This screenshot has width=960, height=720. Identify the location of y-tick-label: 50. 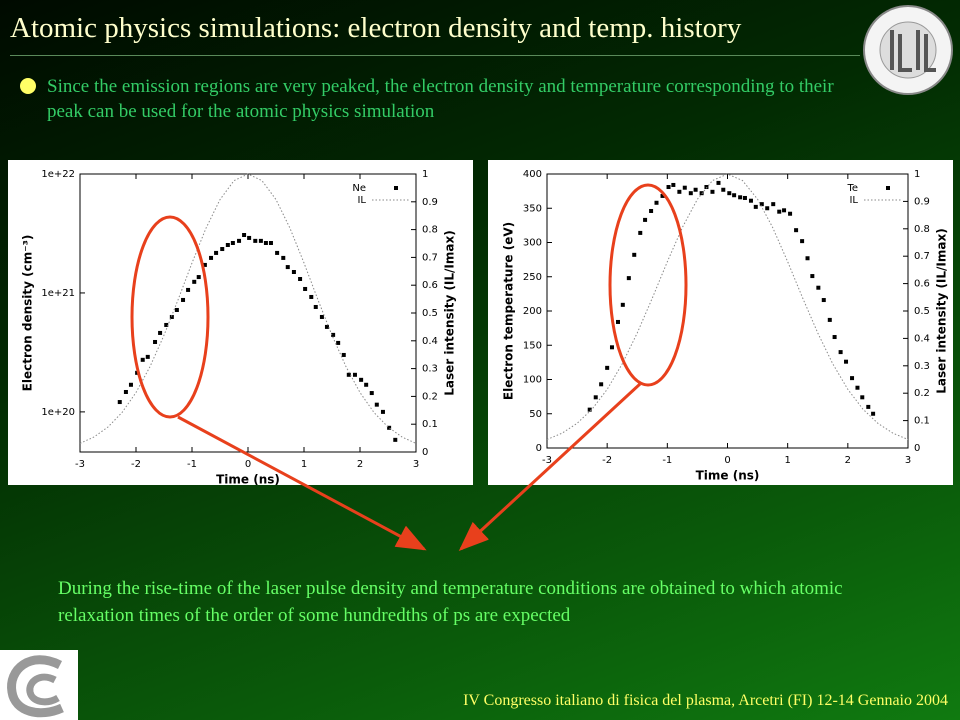
(535, 414).